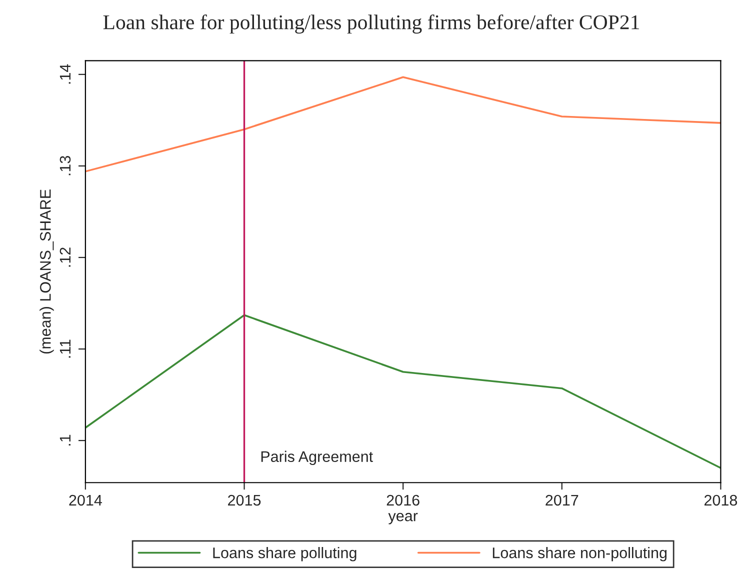  Describe the element at coordinates (65, 257) in the screenshot. I see `y-tick-label: .12` at that location.